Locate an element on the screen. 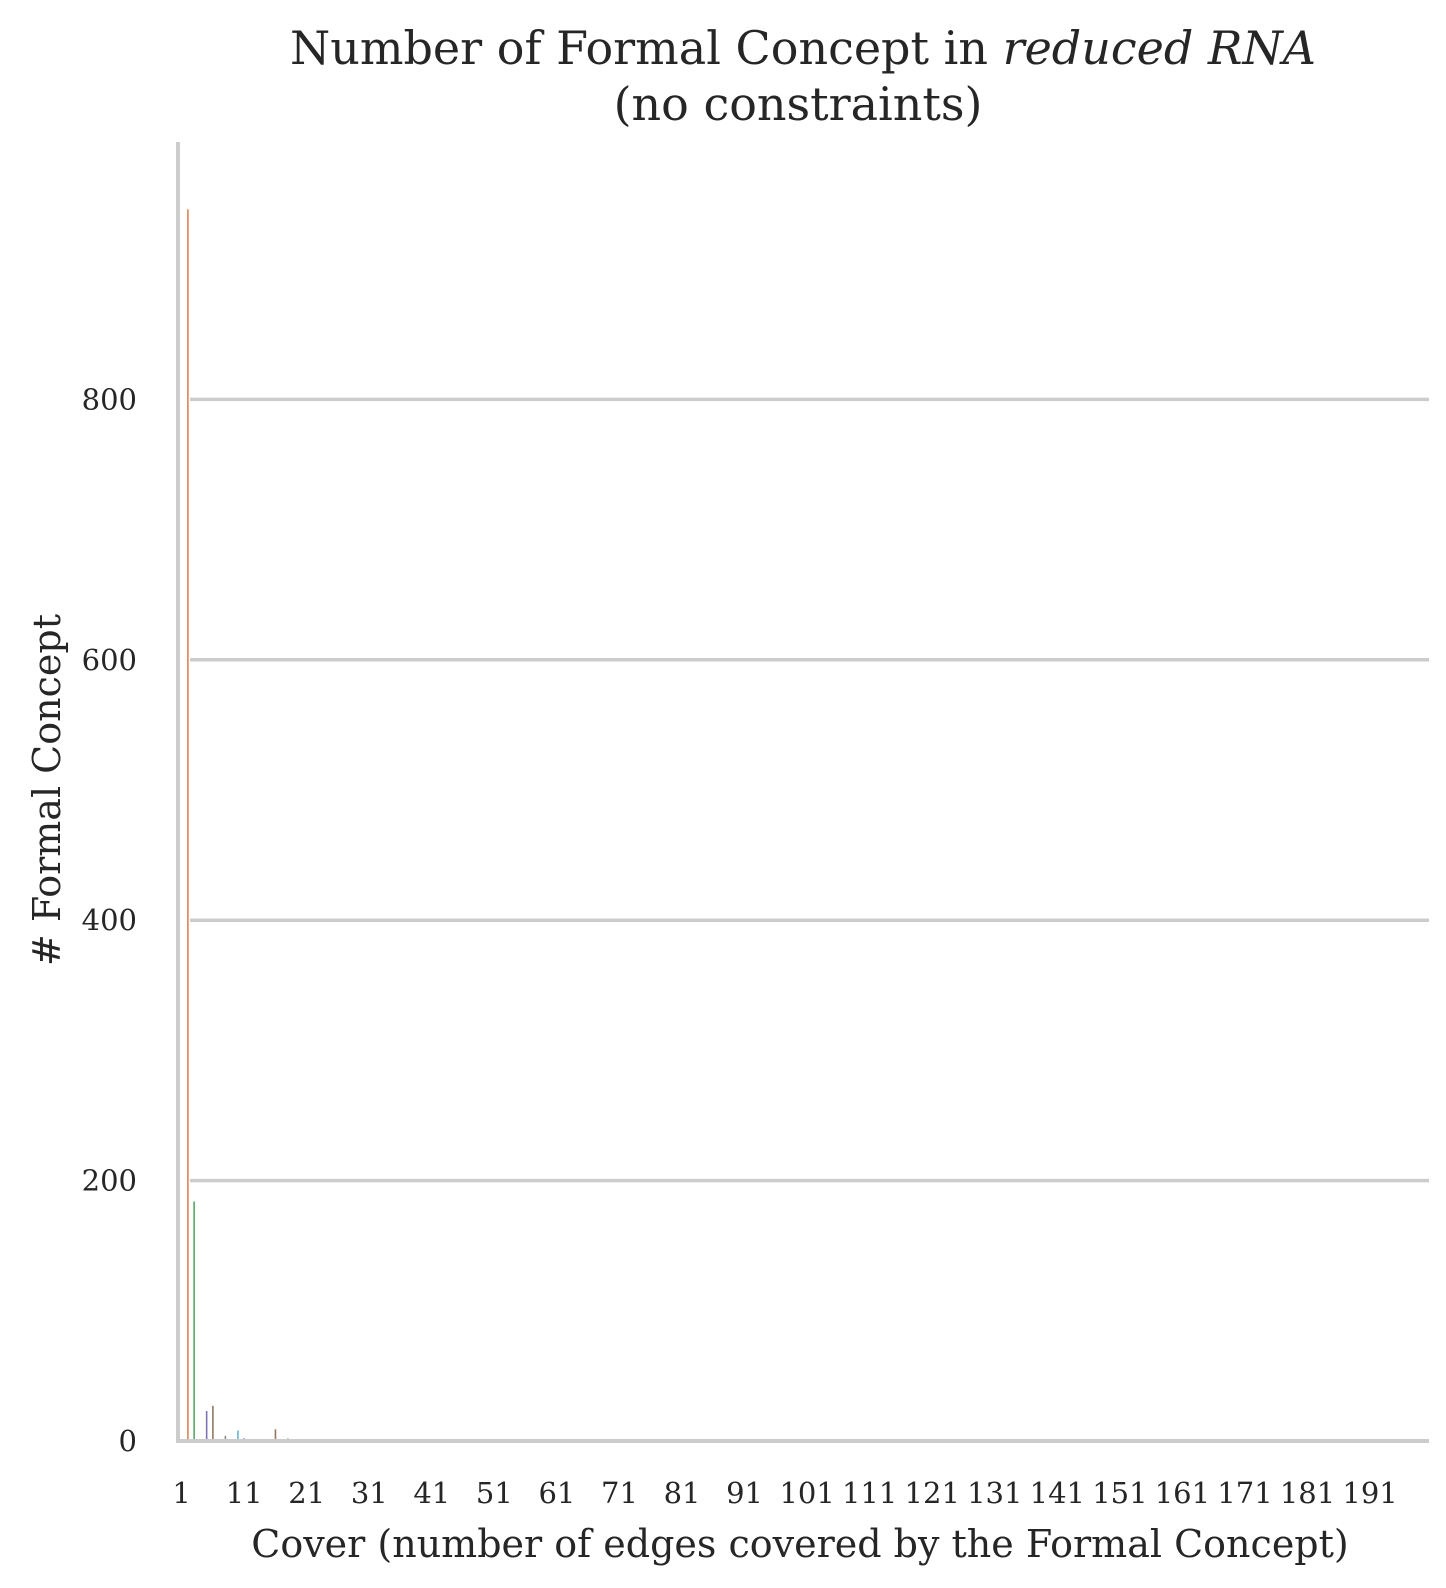 The width and height of the screenshot is (1446, 1588). y-tick-label: 0 is located at coordinates (128, 1441).